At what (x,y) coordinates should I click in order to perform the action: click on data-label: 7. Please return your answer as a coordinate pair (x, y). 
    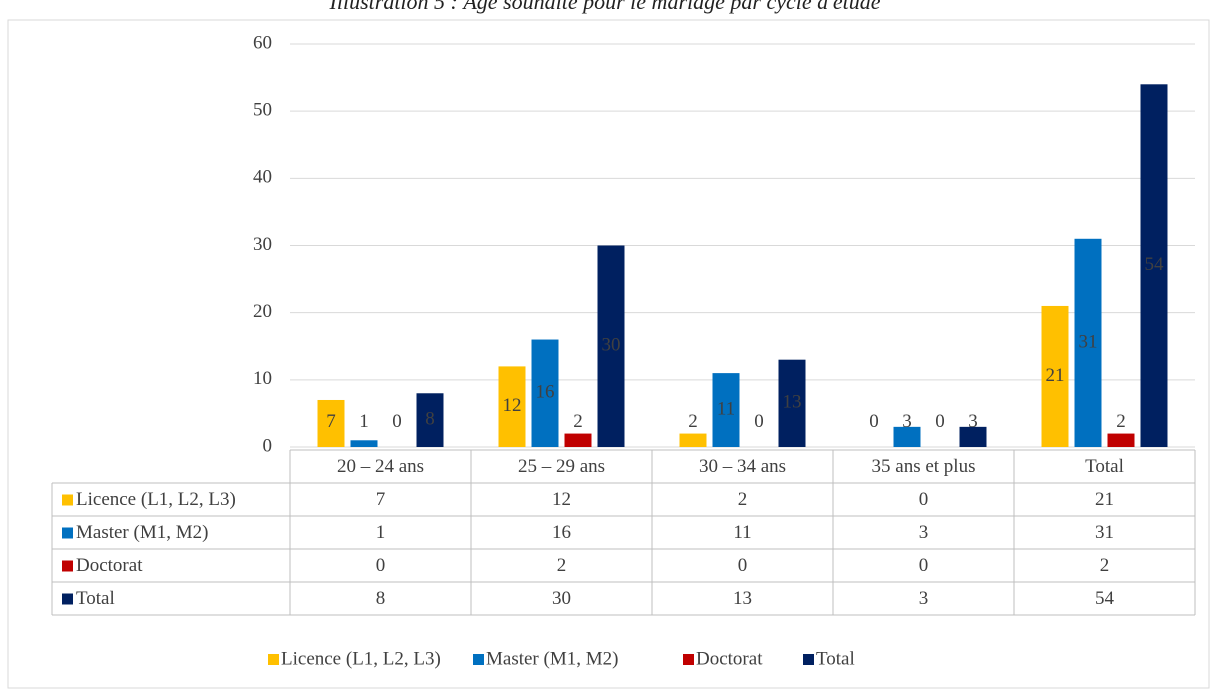
    Looking at the image, I should click on (331, 421).